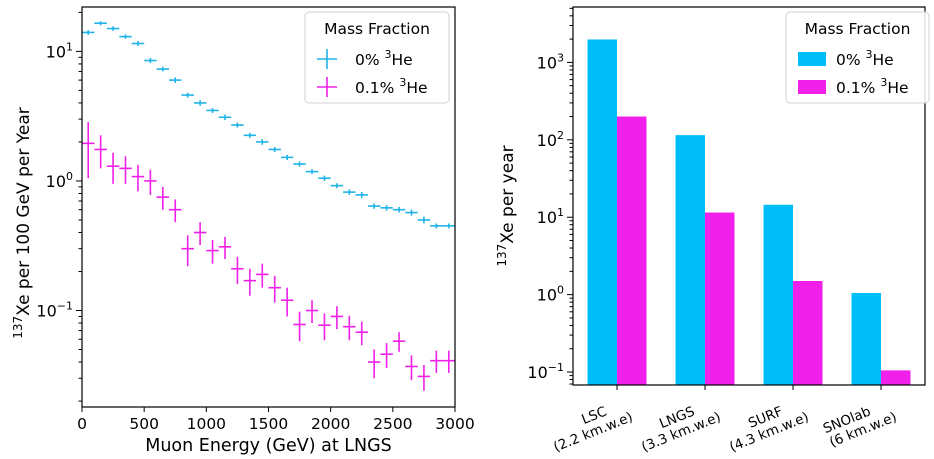  I want to click on x-tick-label: 3000, so click(454, 424).